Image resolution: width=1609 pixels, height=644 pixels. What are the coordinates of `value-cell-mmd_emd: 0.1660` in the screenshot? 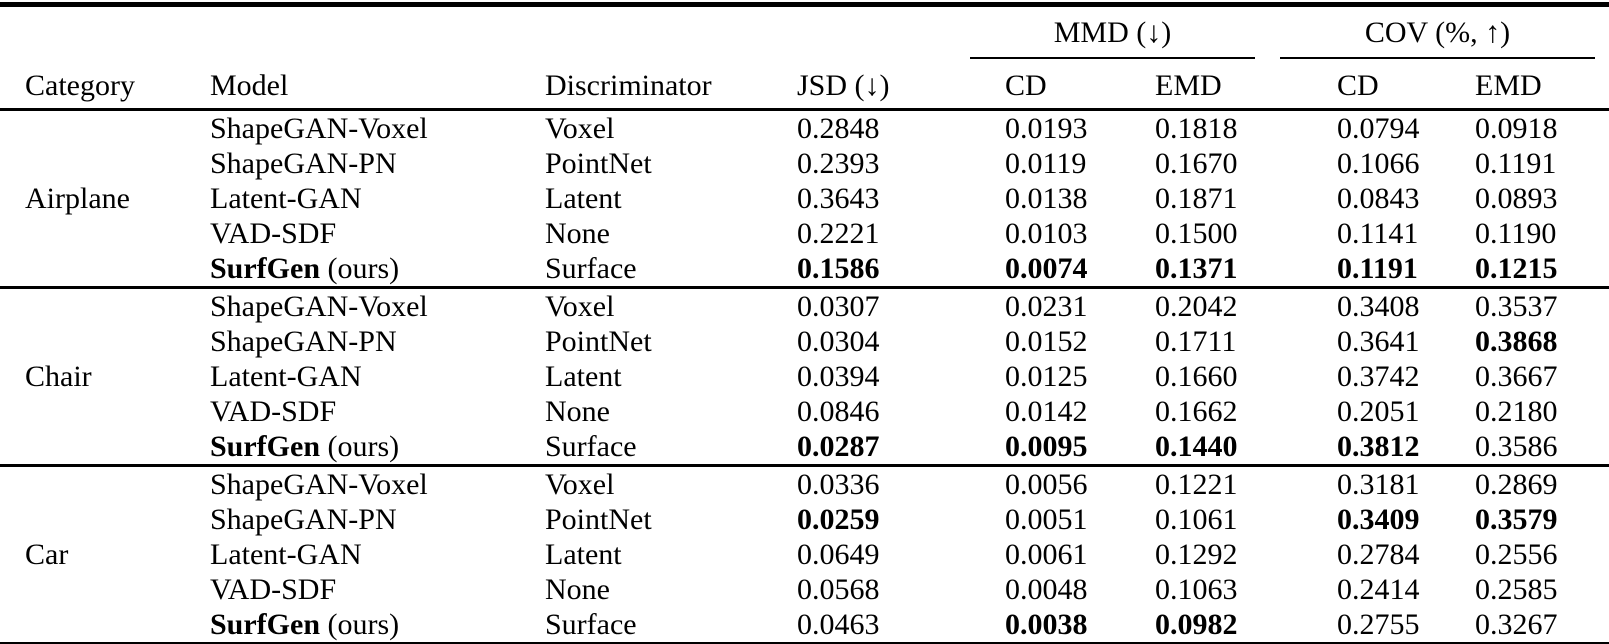 It's located at (1196, 376).